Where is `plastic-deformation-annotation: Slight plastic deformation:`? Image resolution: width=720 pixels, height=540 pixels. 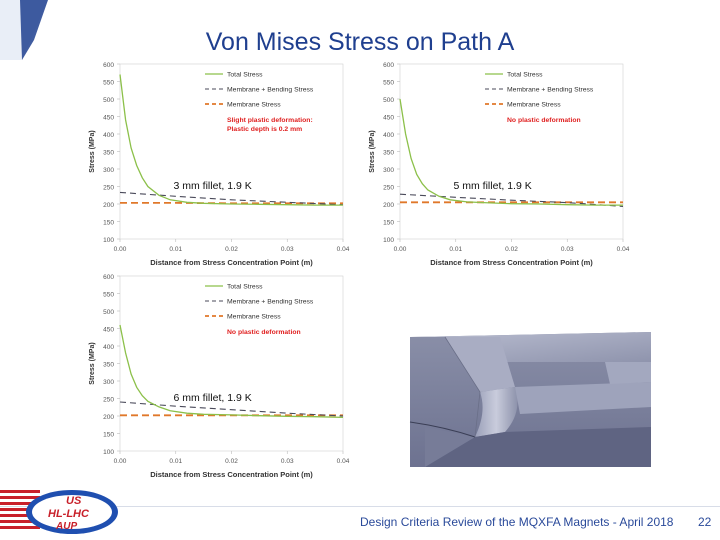 plastic-deformation-annotation: Slight plastic deformation: is located at coordinates (270, 120).